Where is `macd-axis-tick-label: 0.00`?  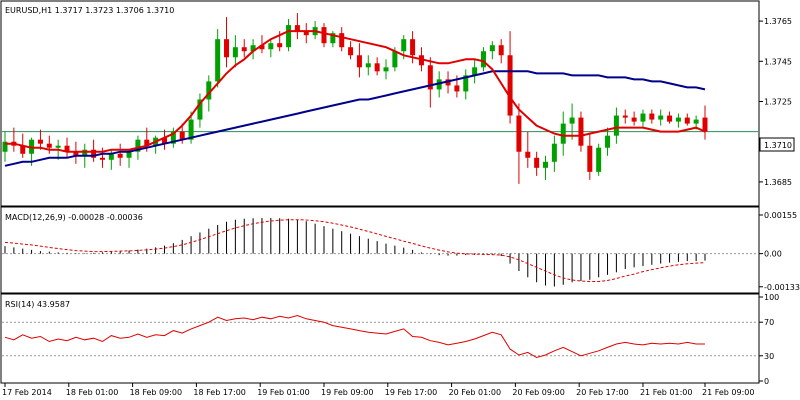
macd-axis-tick-label: 0.00 is located at coordinates (773, 254).